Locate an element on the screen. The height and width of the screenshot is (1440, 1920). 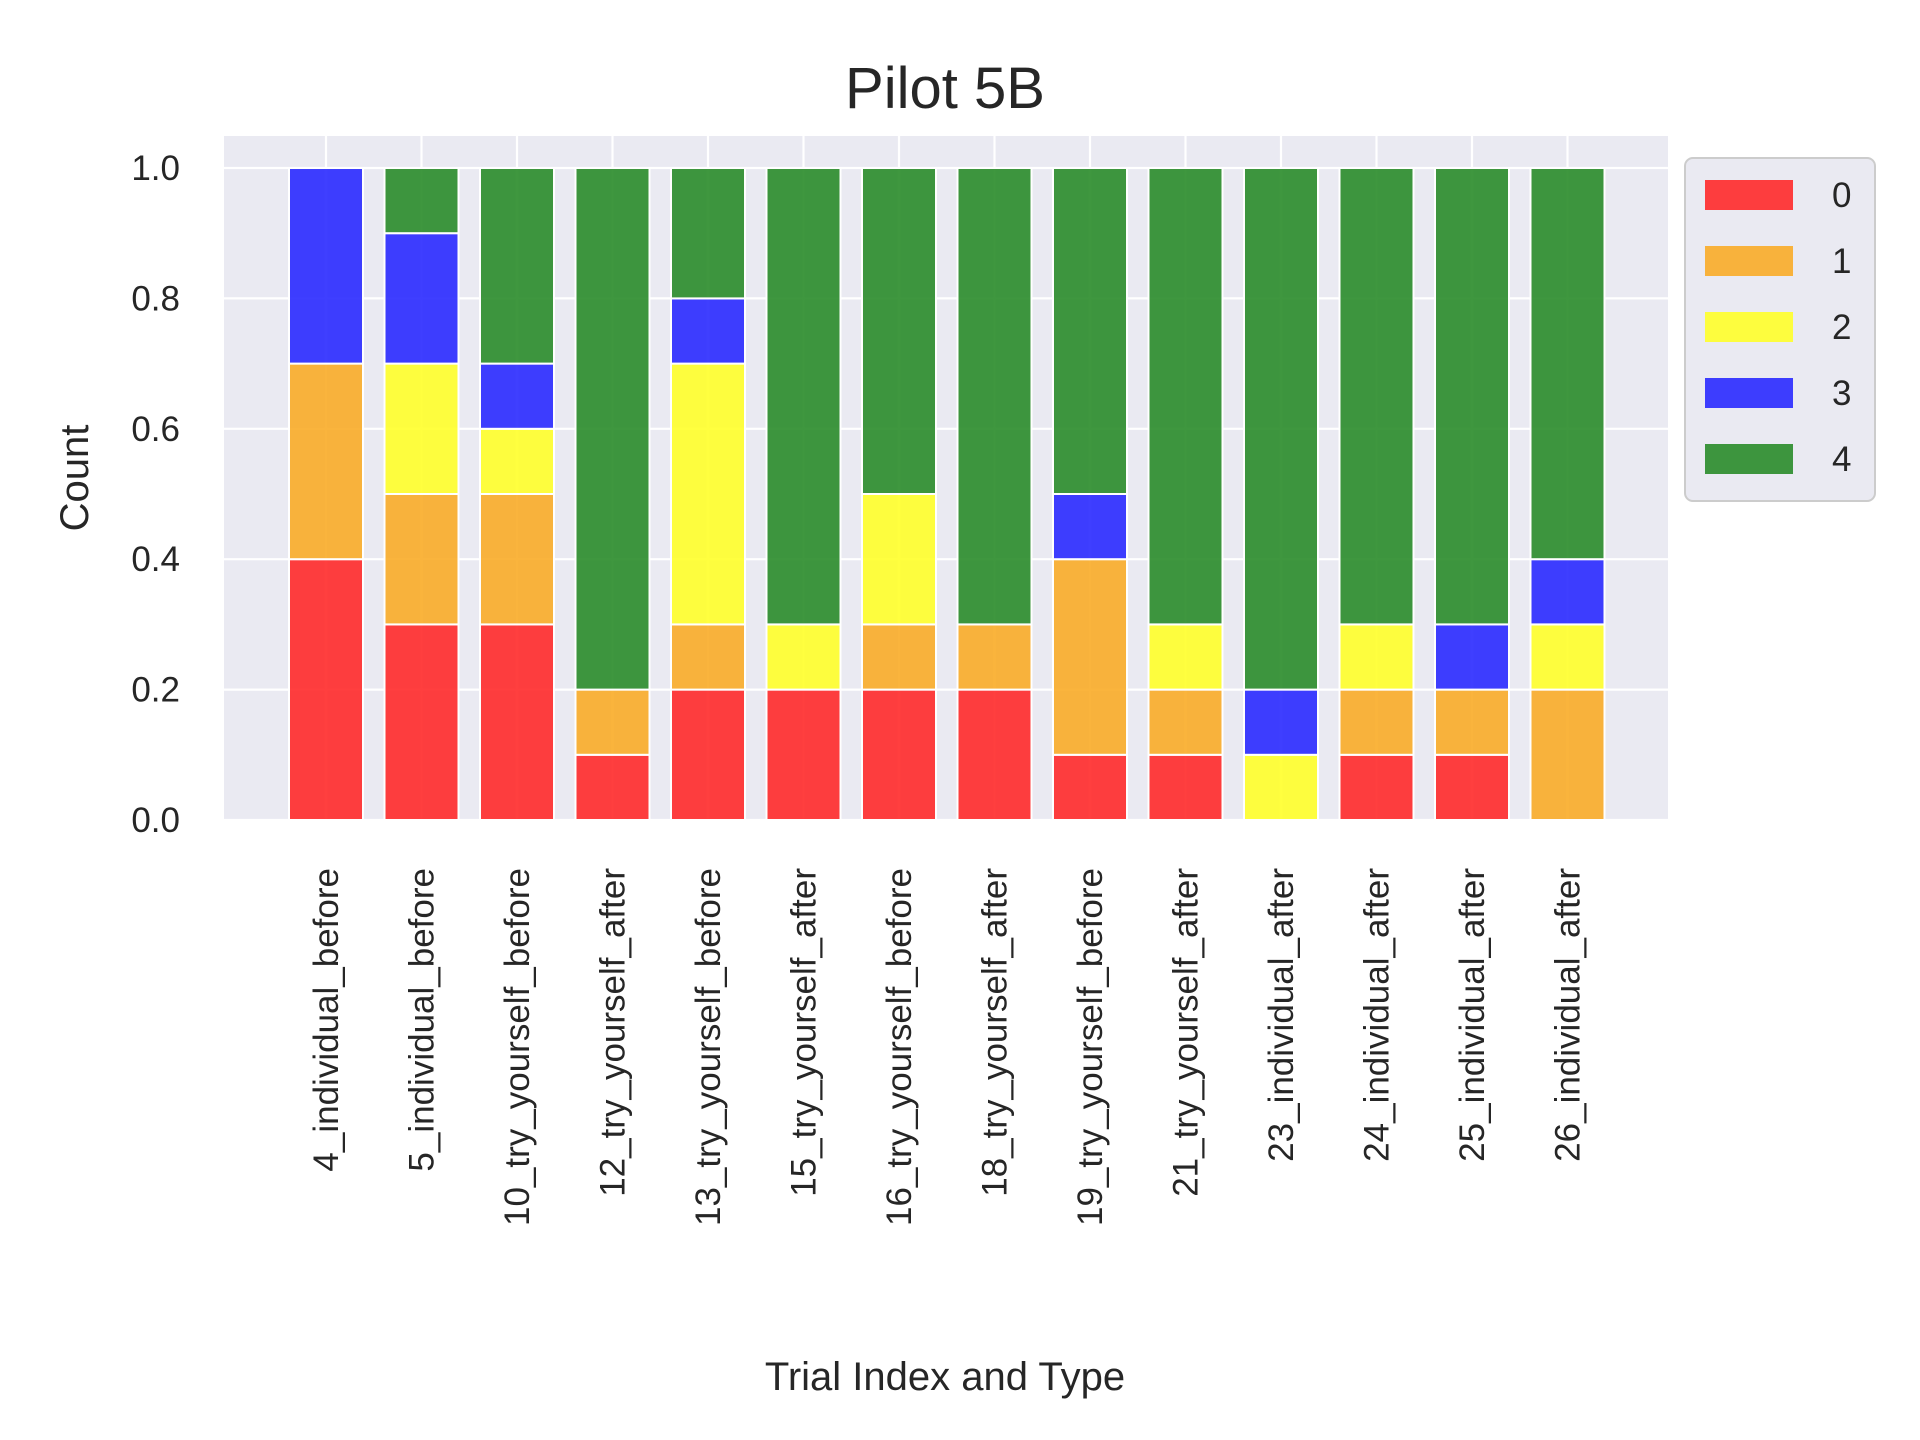
y-tick-labels: 0.0 0.2 0.4 0.6 0.8 1.0 is located at coordinates (155, 494).